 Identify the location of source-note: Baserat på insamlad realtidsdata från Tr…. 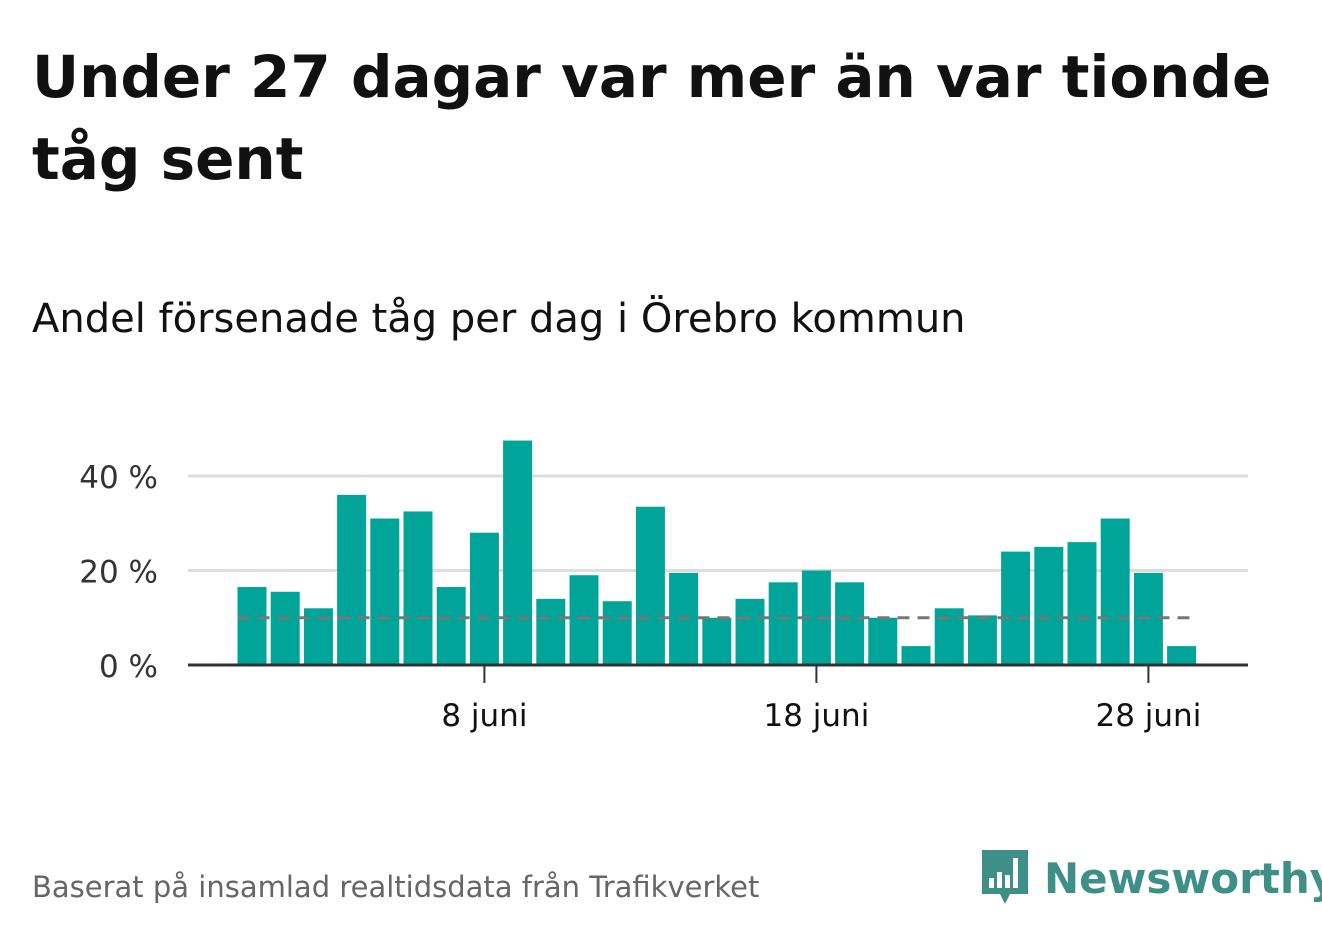
(396, 887).